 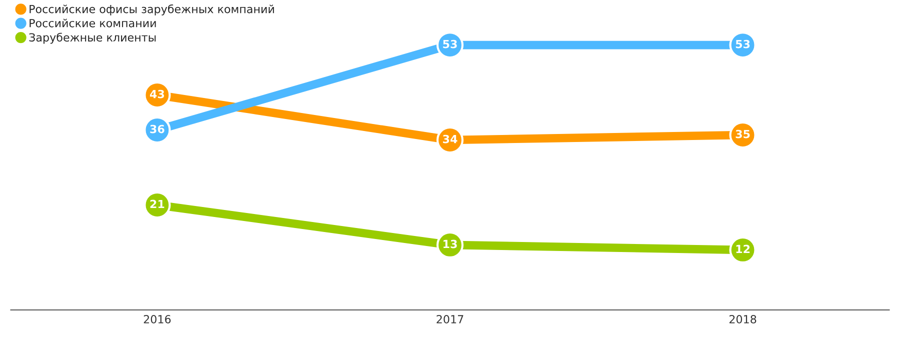 I want to click on legend-label: Российские офисы зарубежных компаний, so click(x=152, y=10).